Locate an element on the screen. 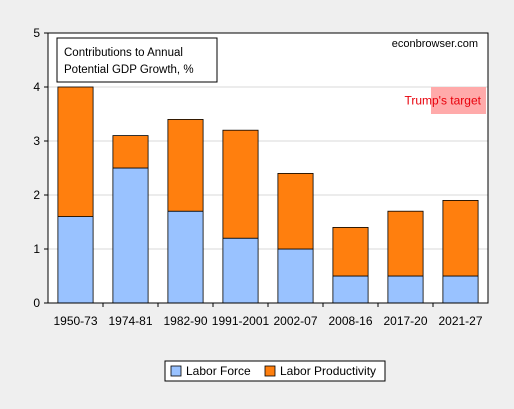 The width and height of the screenshot is (514, 409). target-band-rect is located at coordinates (458, 100).